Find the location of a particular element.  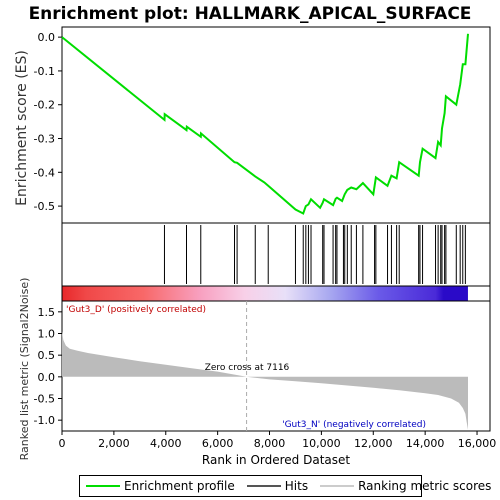

zero-cross-label: Zero cross at 7116 is located at coordinates (247, 368).